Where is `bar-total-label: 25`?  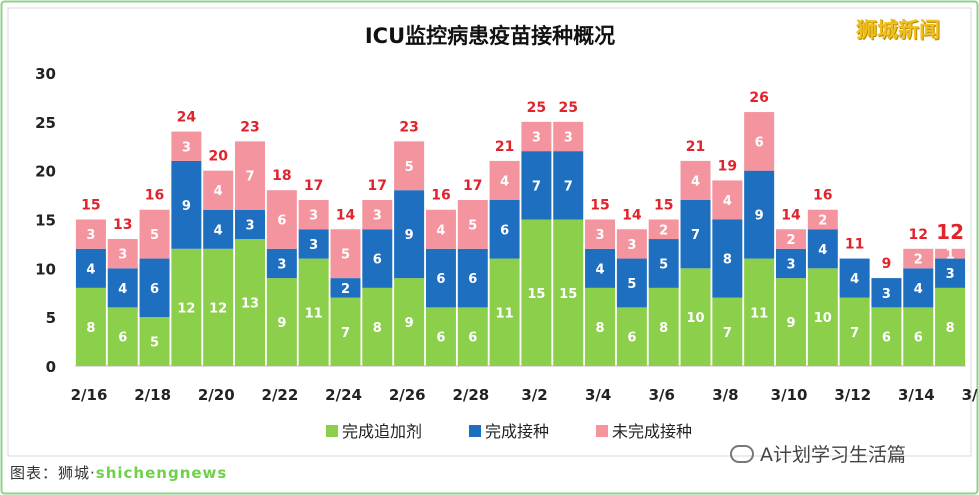
bar-total-label: 25 is located at coordinates (567, 108).